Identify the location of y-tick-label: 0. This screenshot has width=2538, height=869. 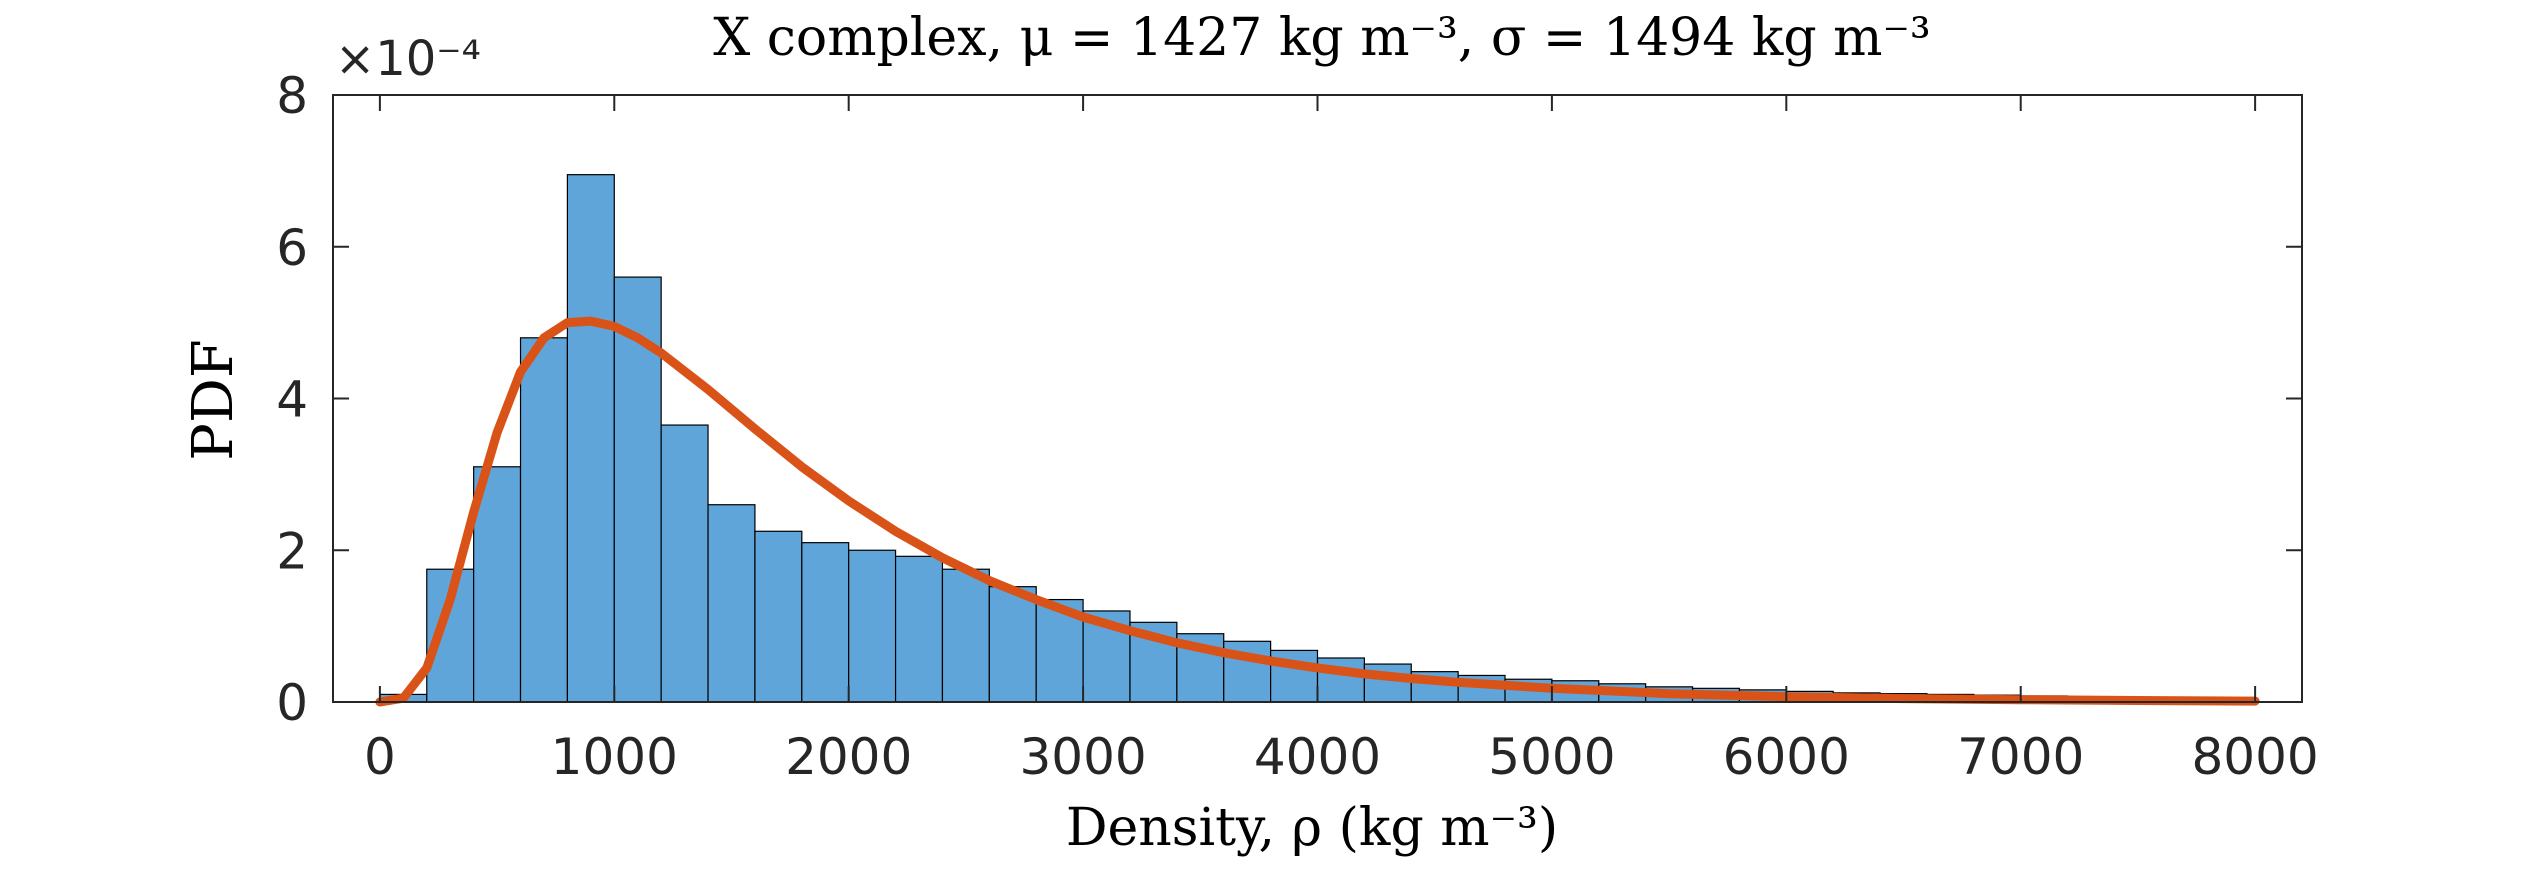
(292, 703).